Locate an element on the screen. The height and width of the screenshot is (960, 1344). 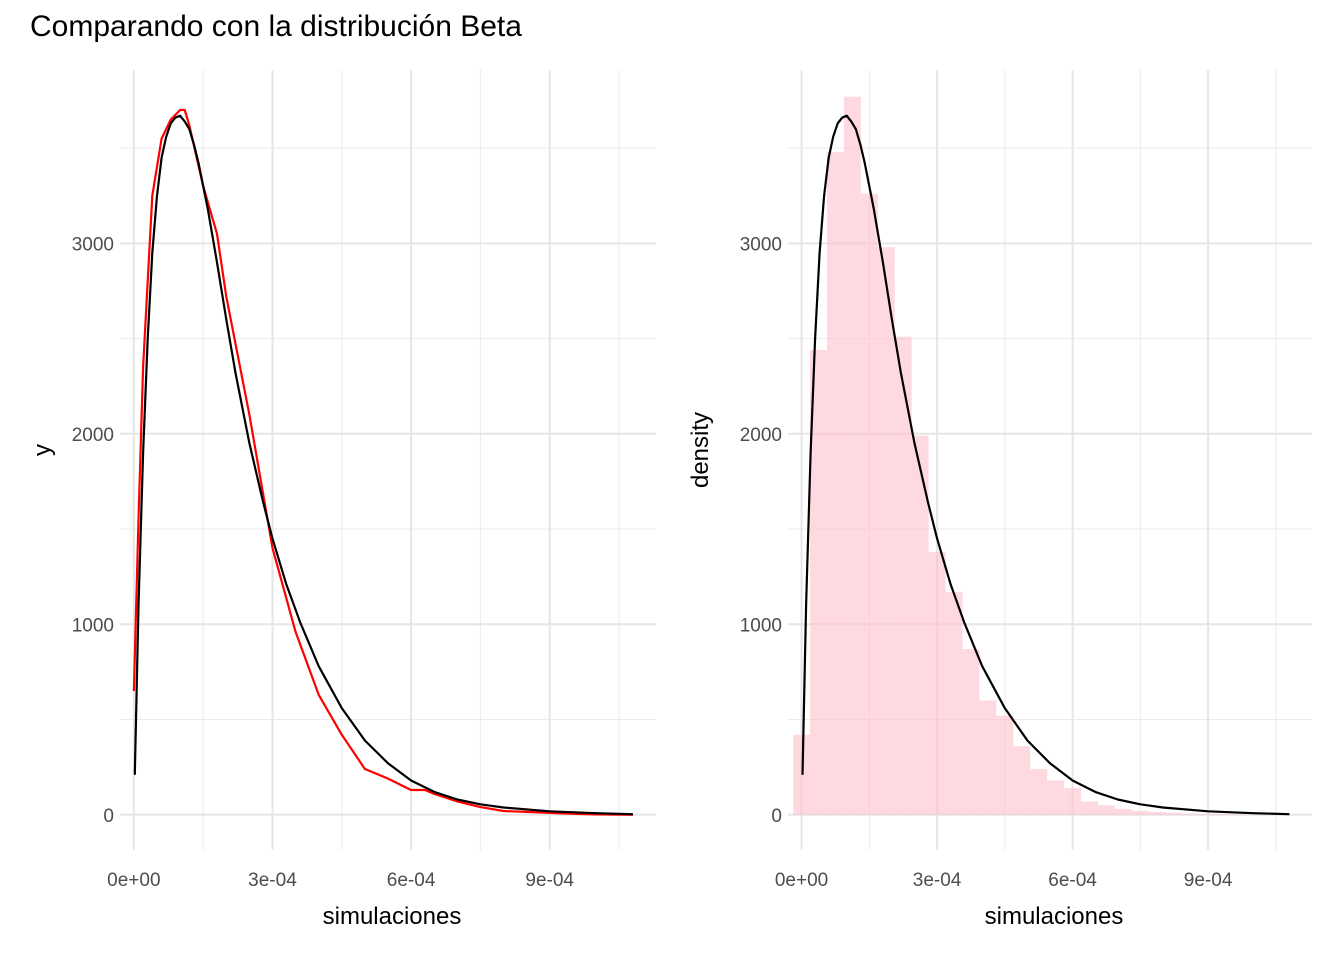
panel-1-y-tick-label: 2000 is located at coordinates (93, 435).